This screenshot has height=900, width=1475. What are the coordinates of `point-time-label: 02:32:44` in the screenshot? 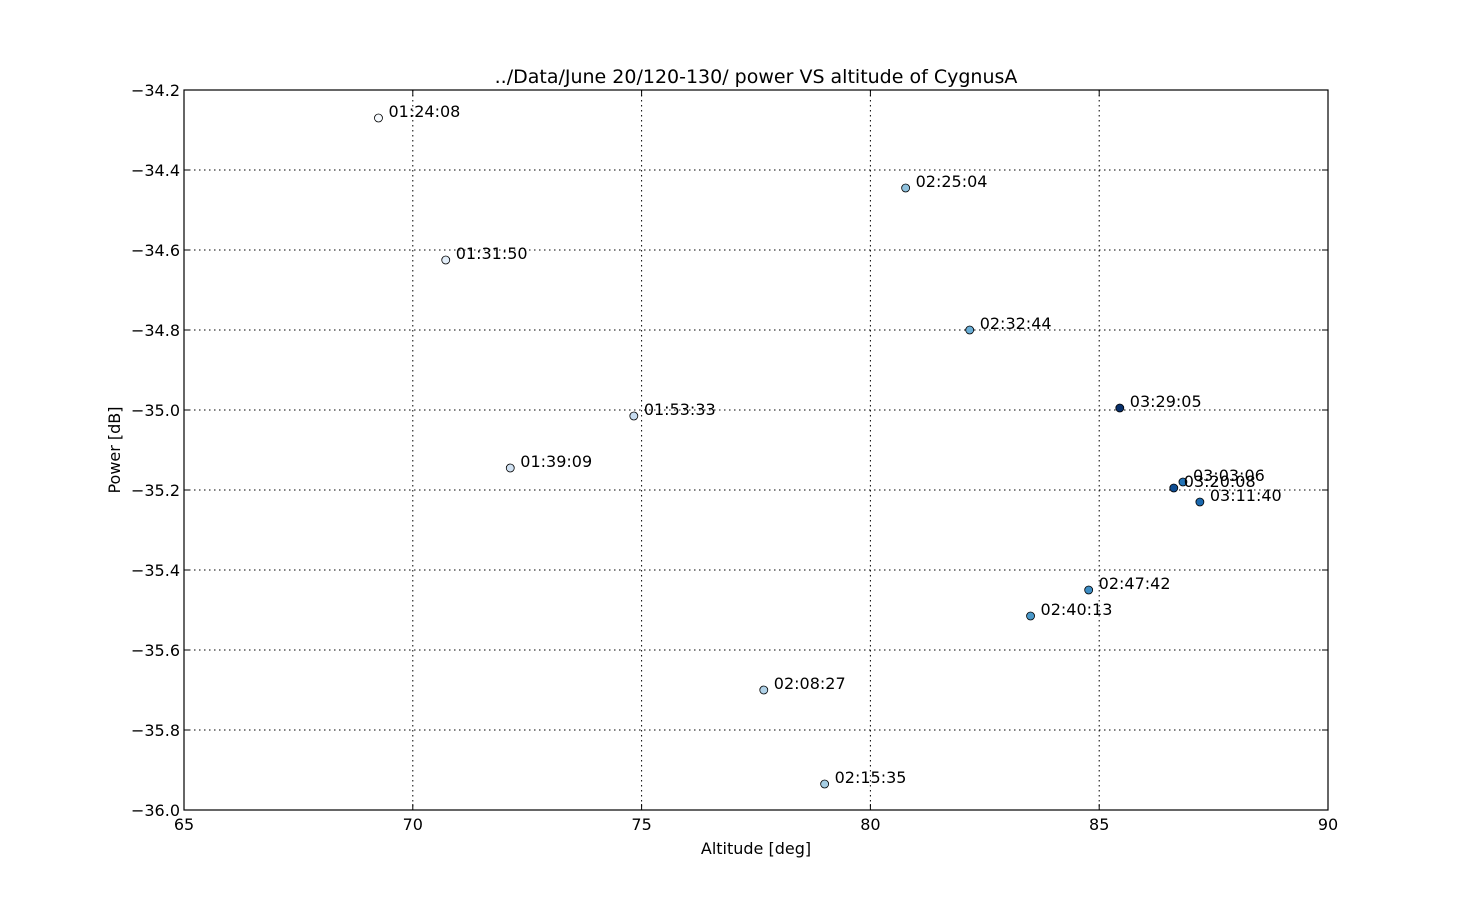 It's located at (1016, 323).